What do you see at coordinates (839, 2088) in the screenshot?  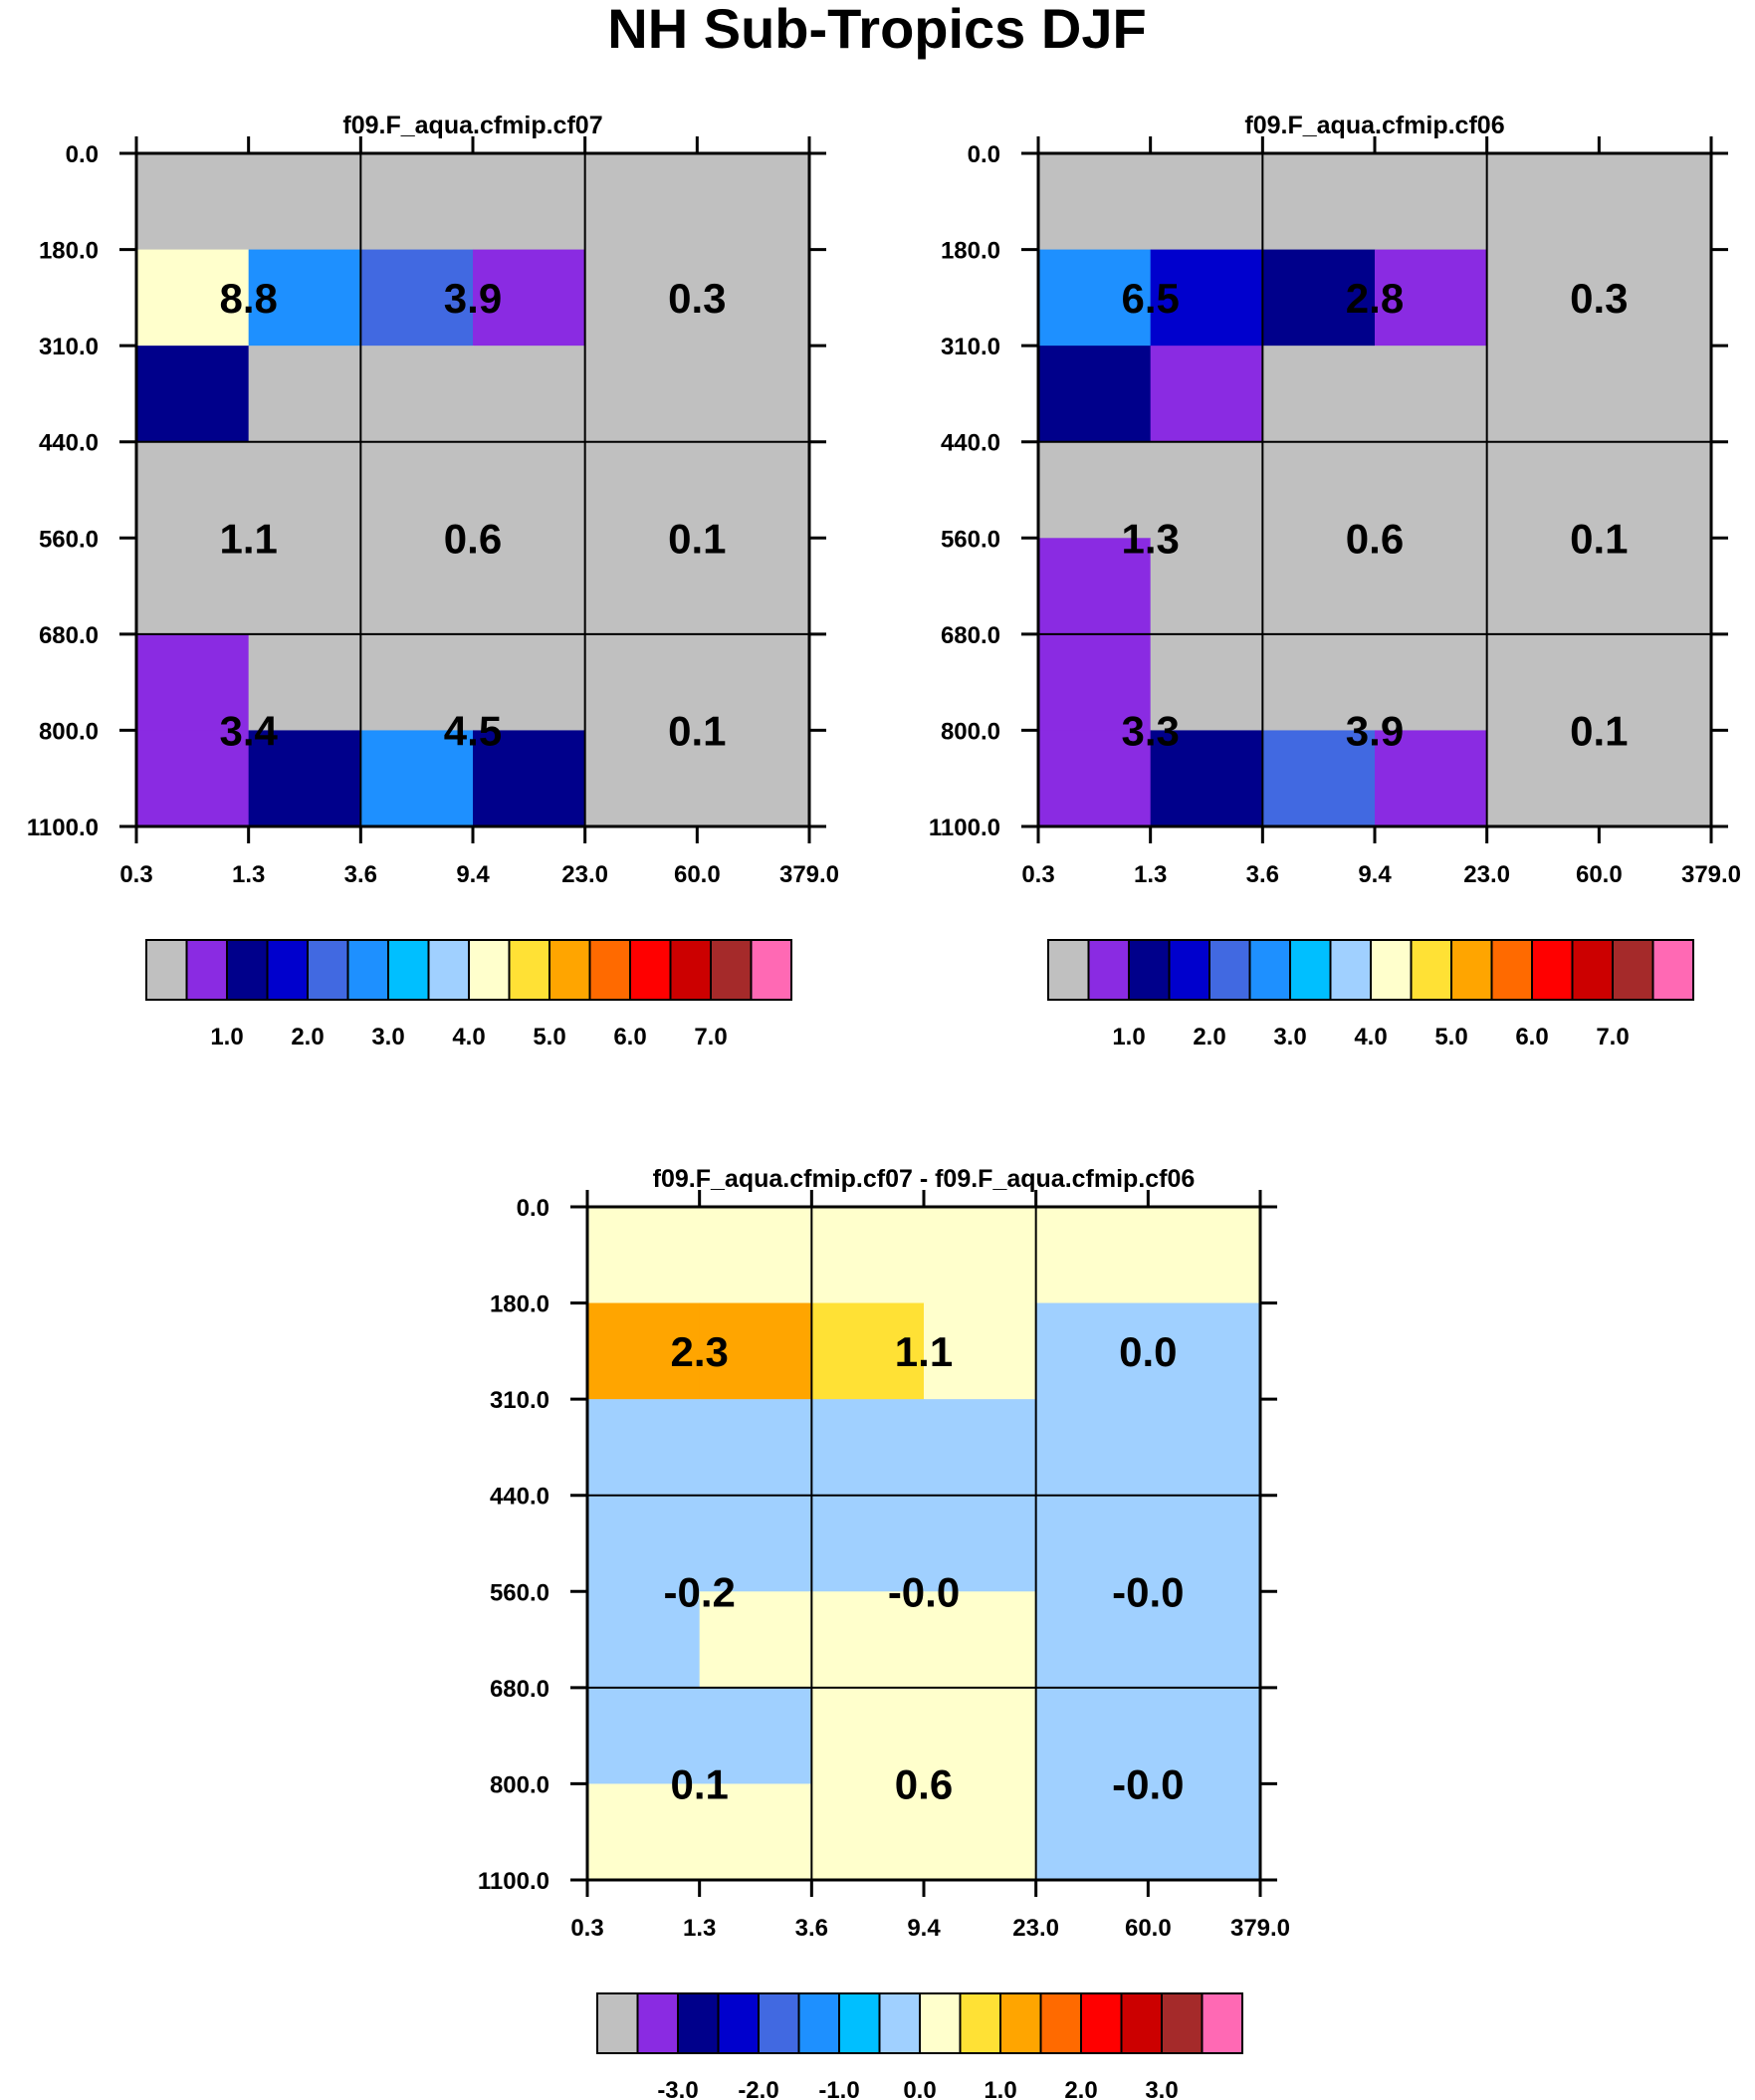 I see `colorbar-label: -1.0` at bounding box center [839, 2088].